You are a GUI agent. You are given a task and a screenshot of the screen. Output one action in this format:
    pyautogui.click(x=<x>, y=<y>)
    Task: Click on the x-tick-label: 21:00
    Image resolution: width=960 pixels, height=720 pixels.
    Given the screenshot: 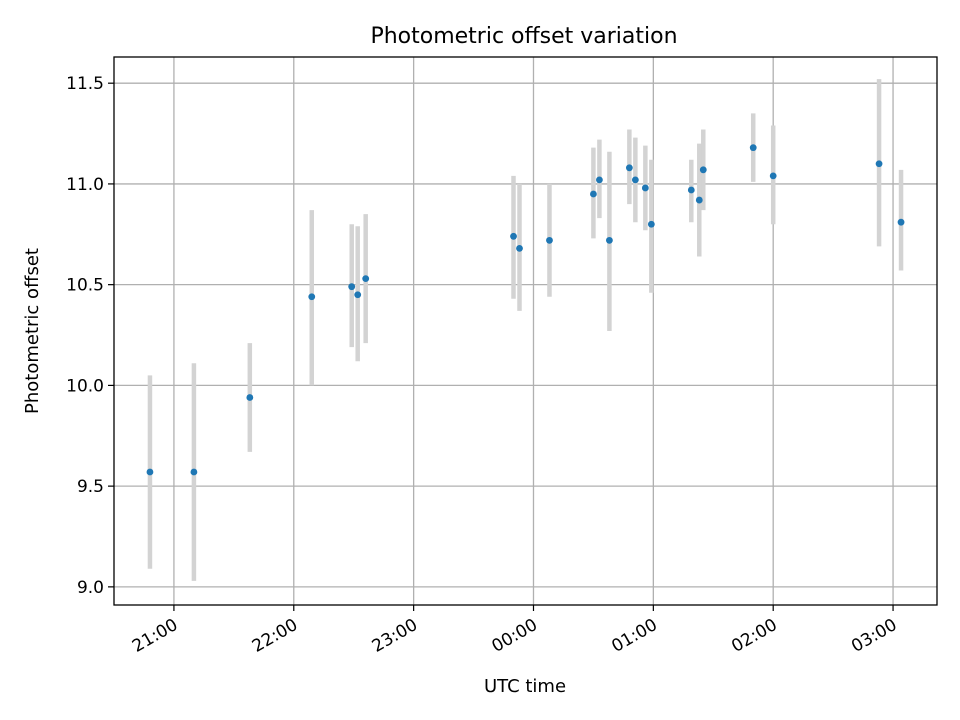 What is the action you would take?
    pyautogui.click(x=155, y=636)
    